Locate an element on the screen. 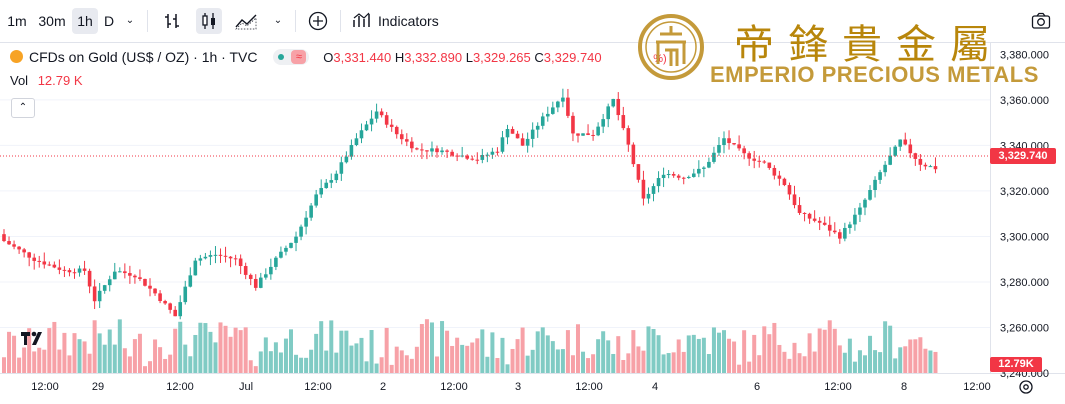 Image resolution: width=1065 pixels, height=404 pixels. timeframe-1h: 1h is located at coordinates (85, 21).